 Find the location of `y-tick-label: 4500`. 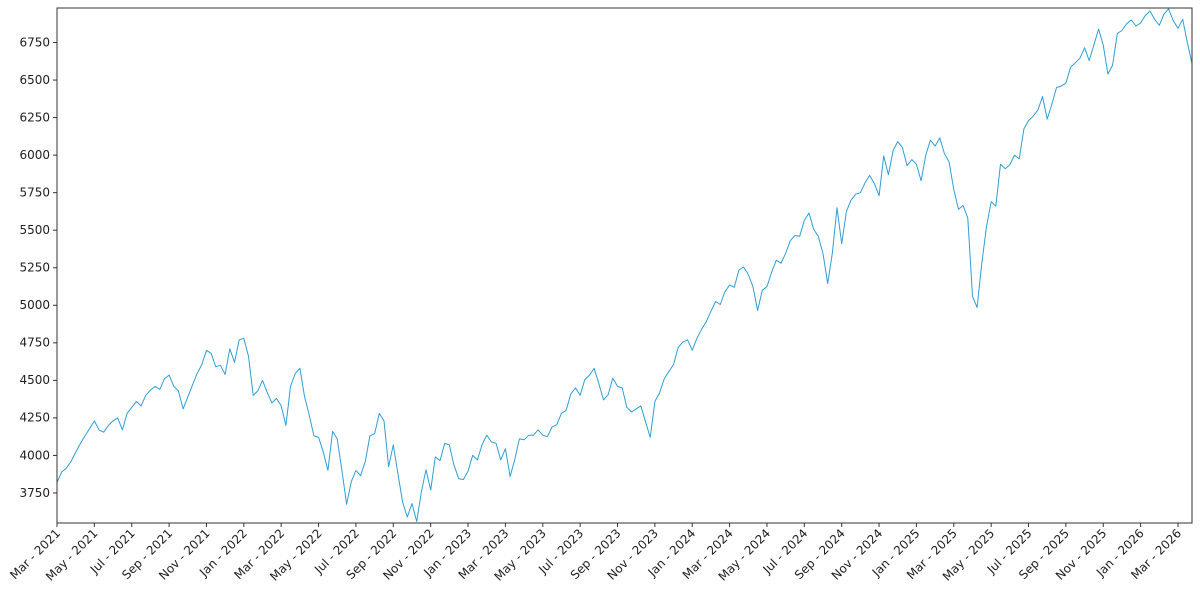

y-tick-label: 4500 is located at coordinates (34, 380).